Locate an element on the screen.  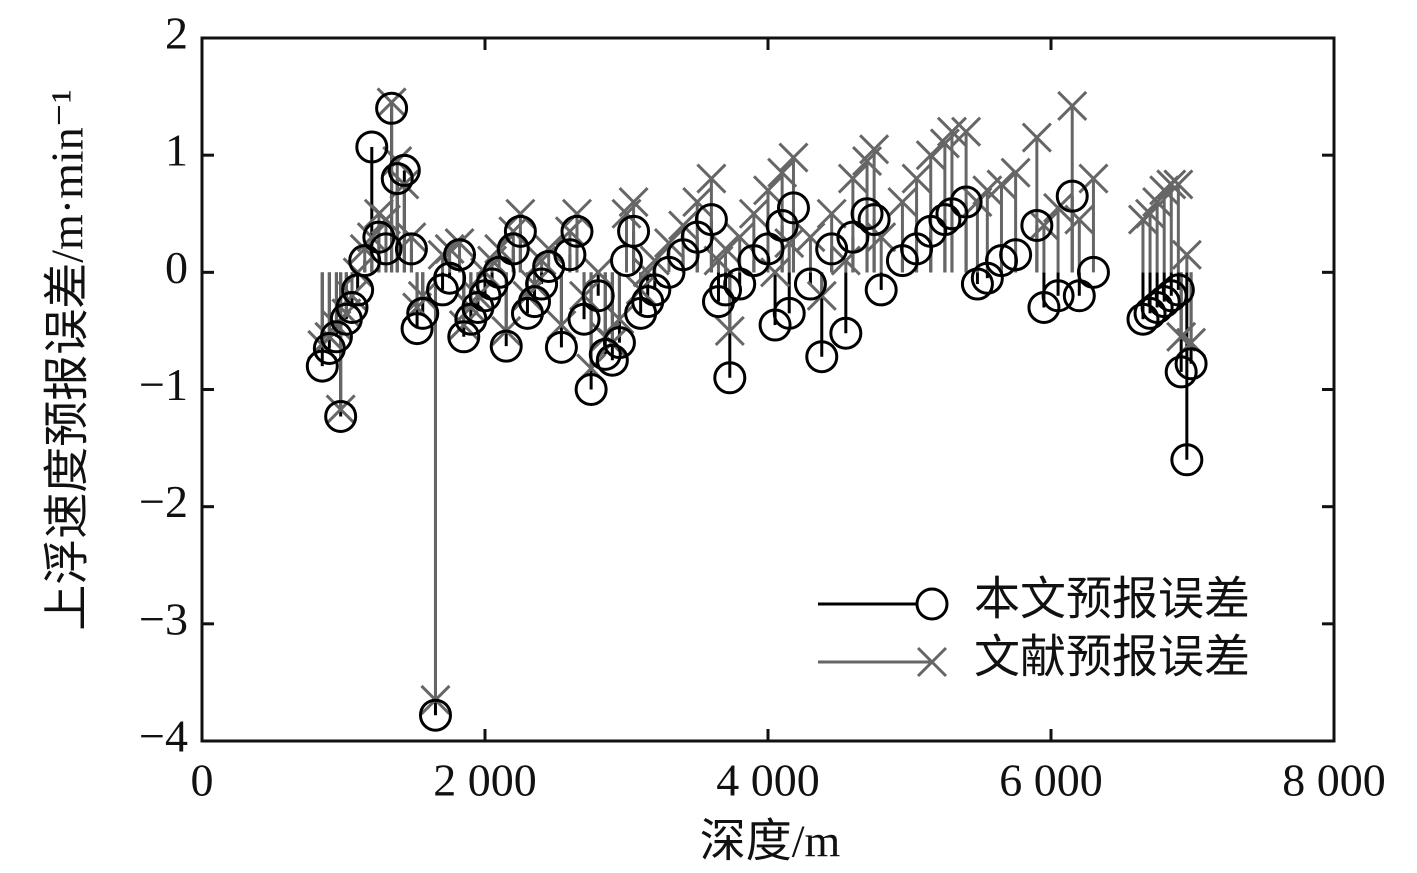
x-axis-label: 深度/m is located at coordinates (770, 841).